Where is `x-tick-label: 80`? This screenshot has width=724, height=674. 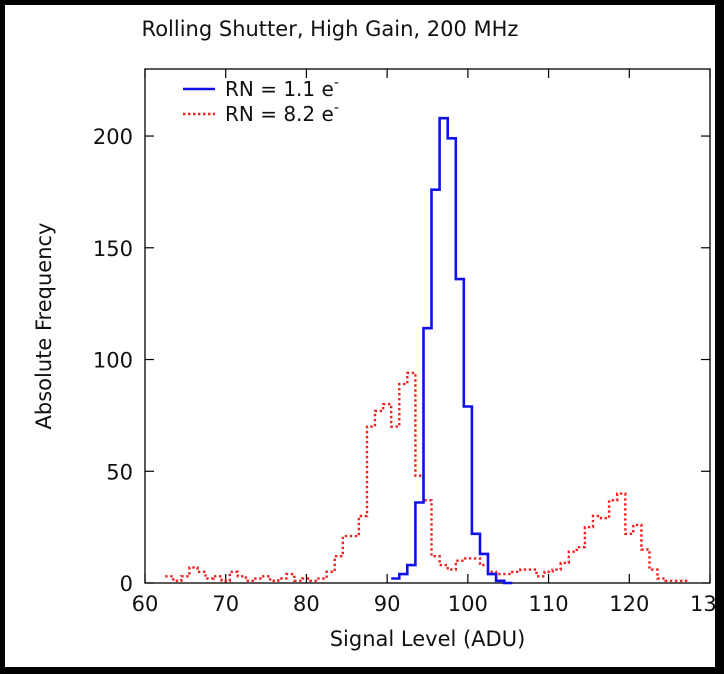
x-tick-label: 80 is located at coordinates (306, 604).